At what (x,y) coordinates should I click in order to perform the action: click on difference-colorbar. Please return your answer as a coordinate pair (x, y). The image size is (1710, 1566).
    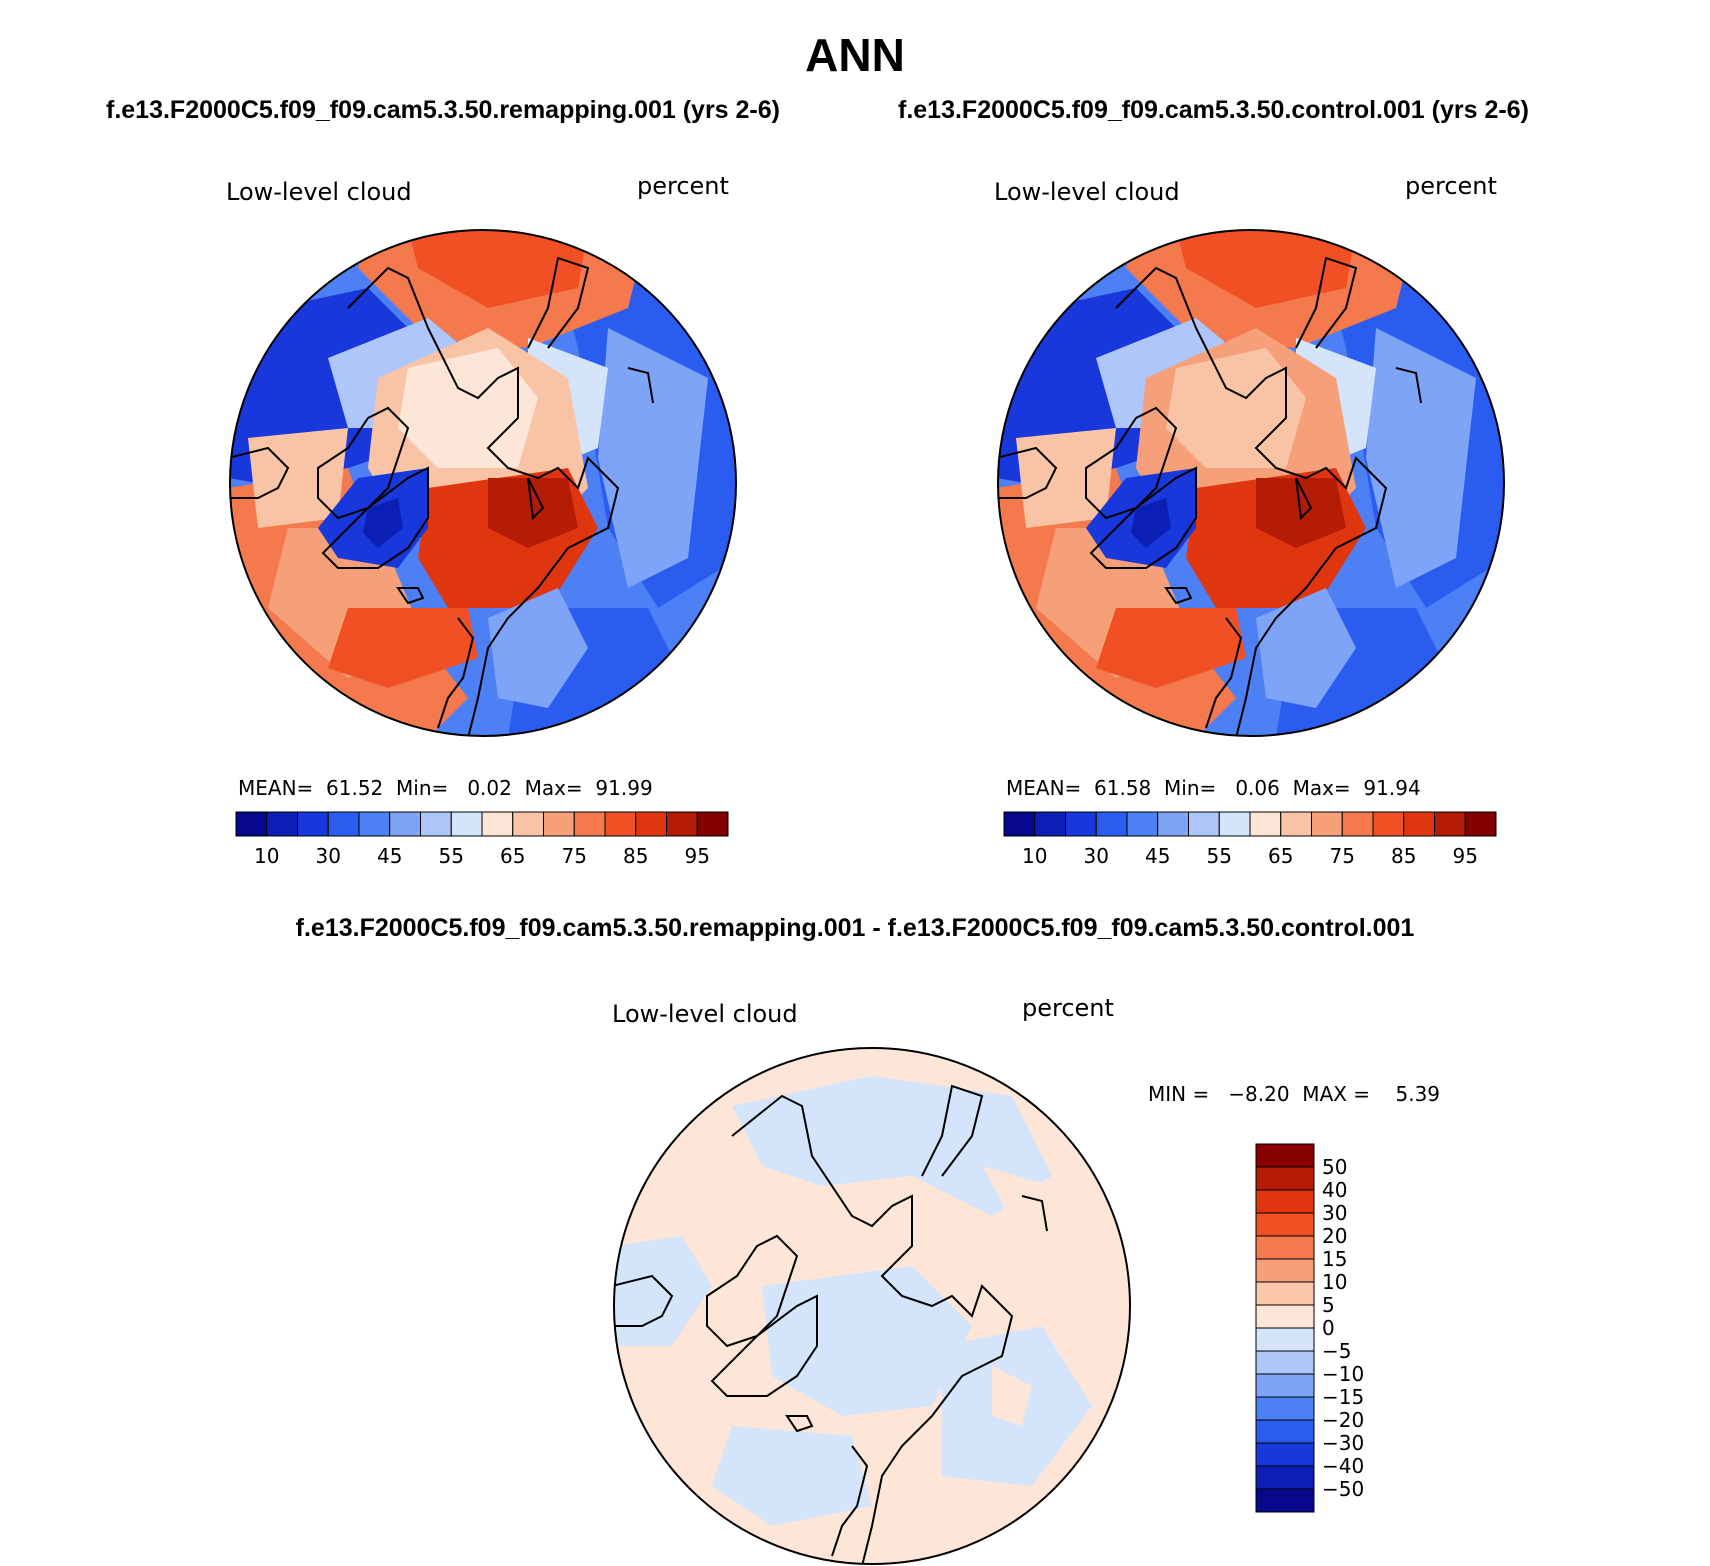
    Looking at the image, I should click on (1285, 1328).